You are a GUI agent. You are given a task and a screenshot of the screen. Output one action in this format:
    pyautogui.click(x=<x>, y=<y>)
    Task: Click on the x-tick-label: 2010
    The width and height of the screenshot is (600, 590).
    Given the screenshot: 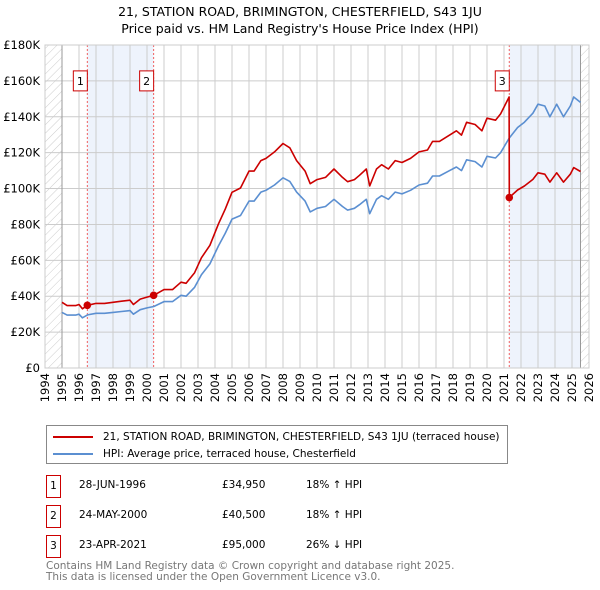 What is the action you would take?
    pyautogui.click(x=317, y=387)
    